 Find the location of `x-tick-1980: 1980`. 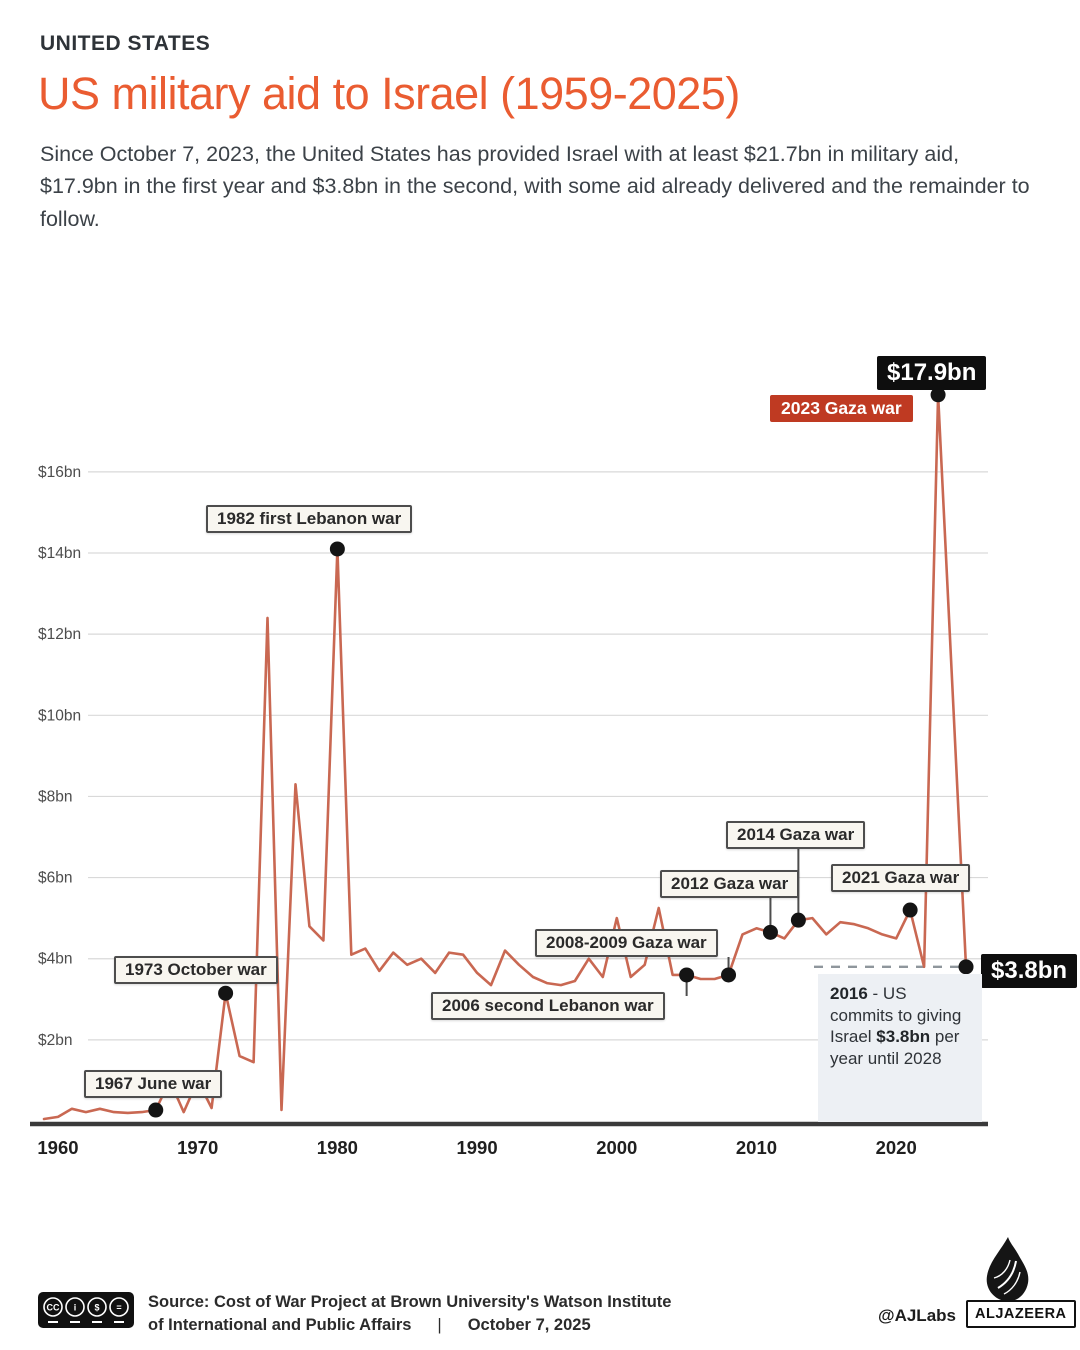

x-tick-1980: 1980 is located at coordinates (337, 1147).